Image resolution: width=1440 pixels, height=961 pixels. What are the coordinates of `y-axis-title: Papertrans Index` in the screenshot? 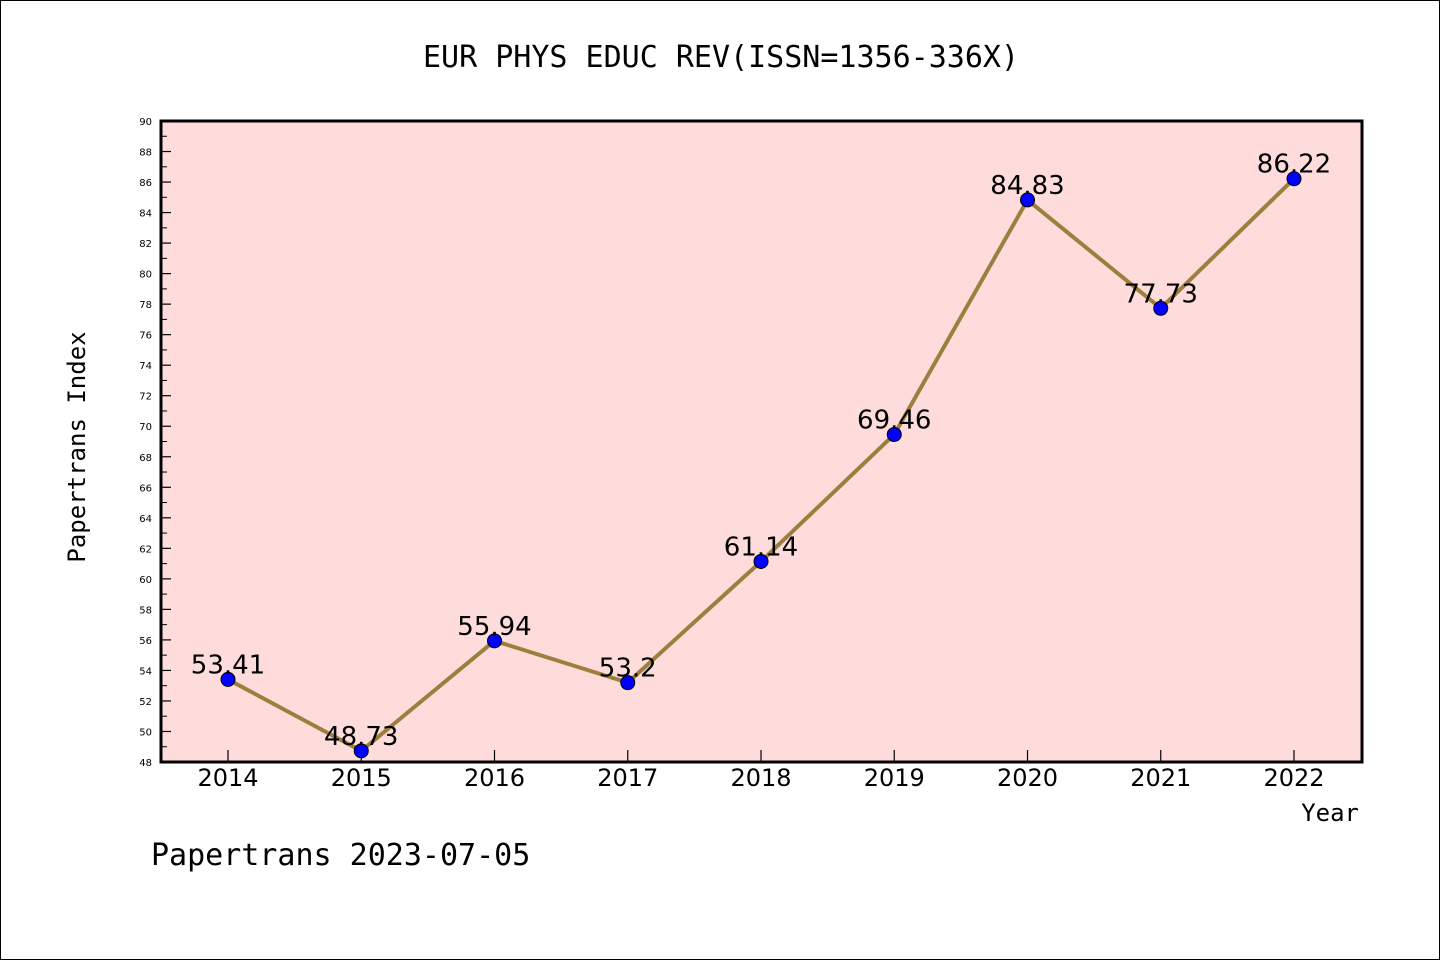 It's located at (77, 446).